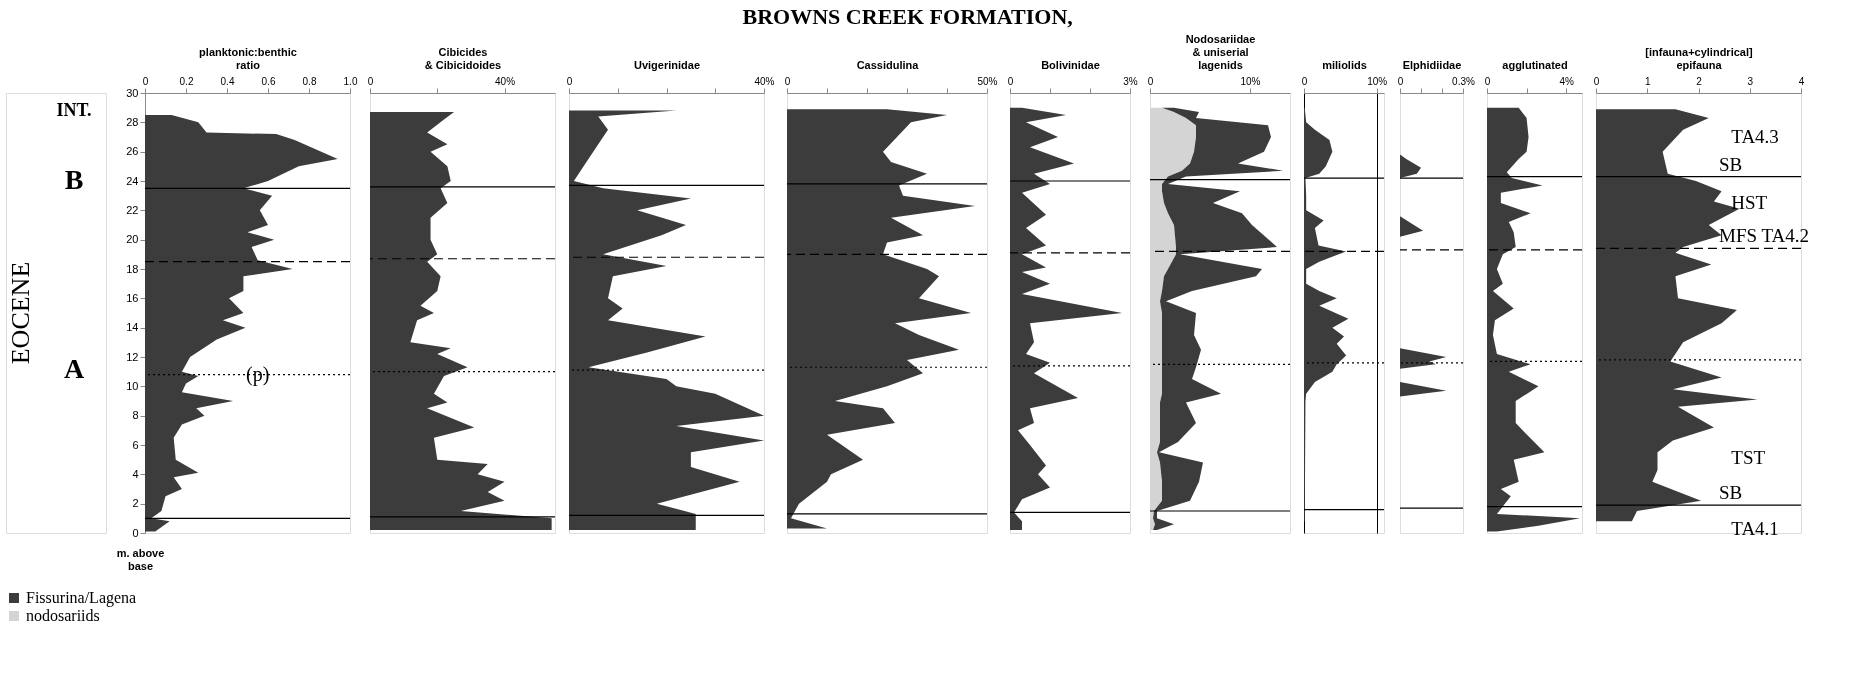 The height and width of the screenshot is (687, 1872). I want to click on y-tick-label: 22, so click(132, 209).